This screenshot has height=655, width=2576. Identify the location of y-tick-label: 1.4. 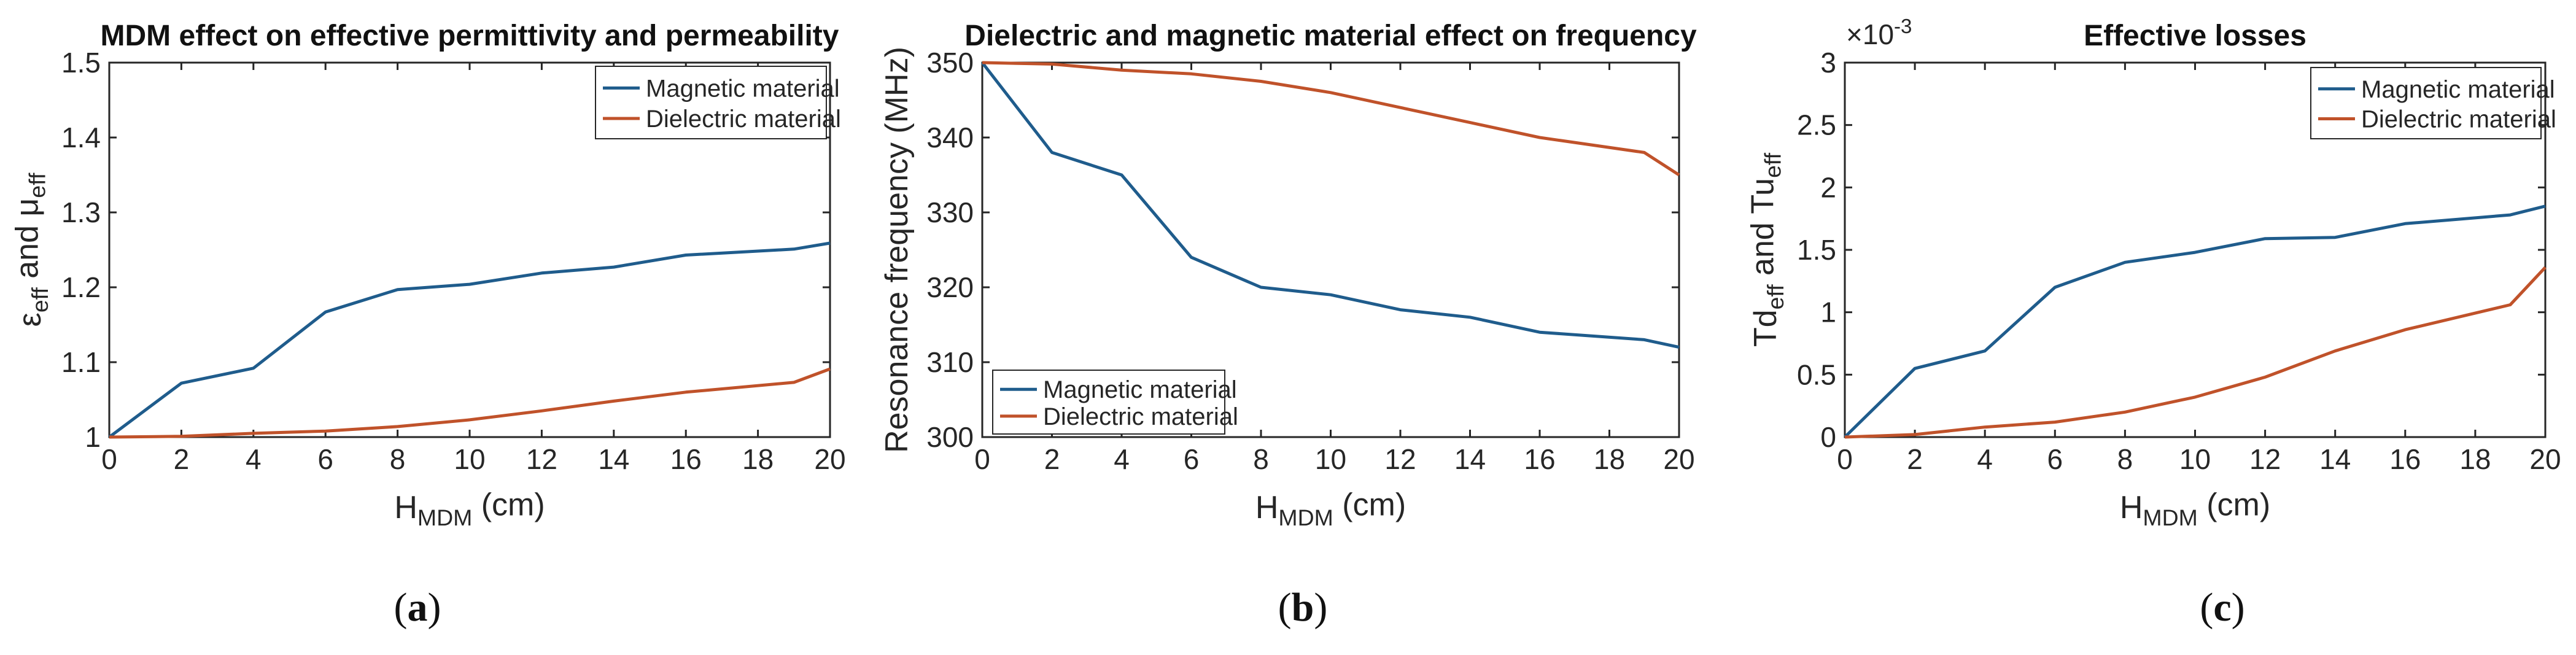
(81, 137).